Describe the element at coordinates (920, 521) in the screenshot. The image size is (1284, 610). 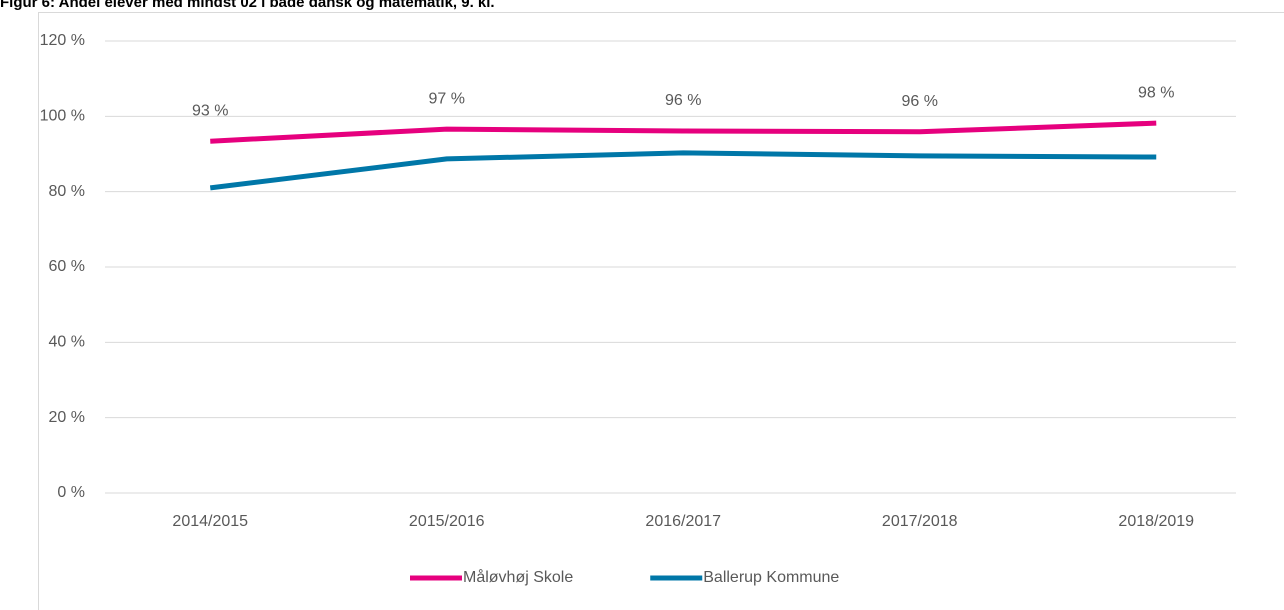
I see `x-tick-label: 2017/2018` at that location.